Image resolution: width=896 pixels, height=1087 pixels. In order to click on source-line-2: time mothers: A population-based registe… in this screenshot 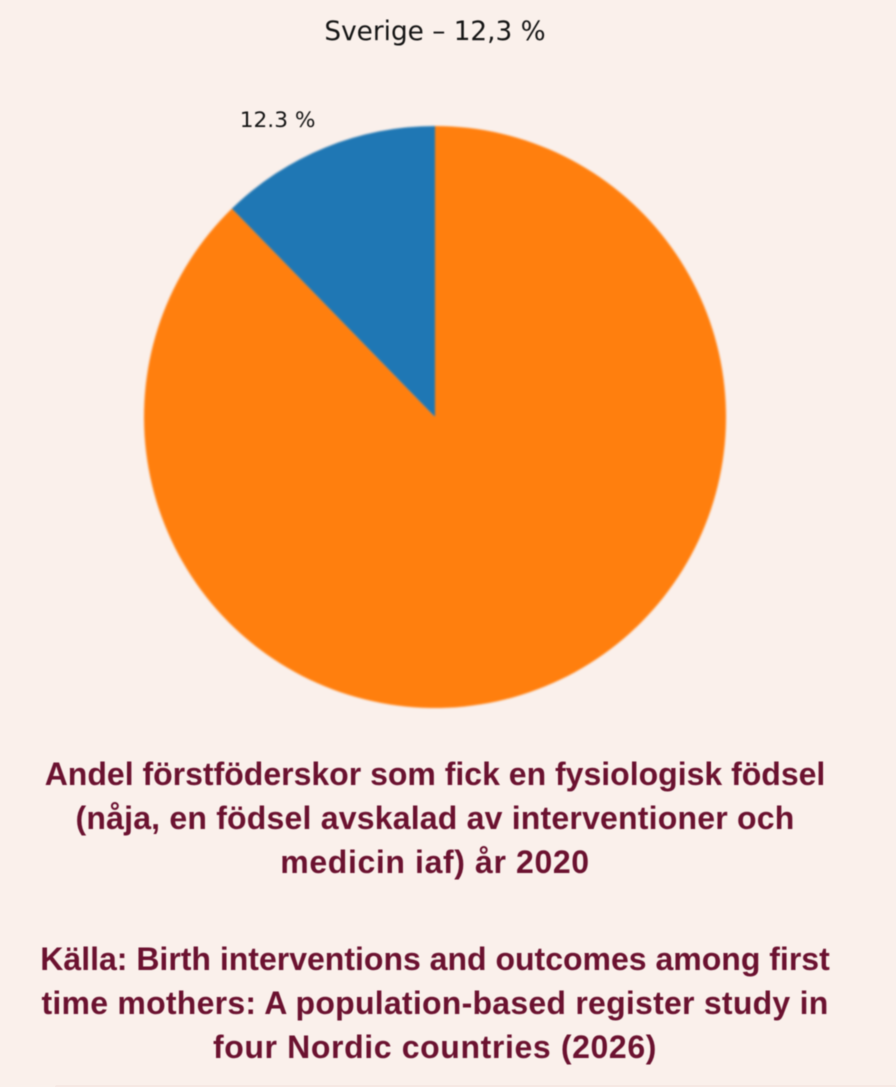, I will do `click(435, 1003)`.